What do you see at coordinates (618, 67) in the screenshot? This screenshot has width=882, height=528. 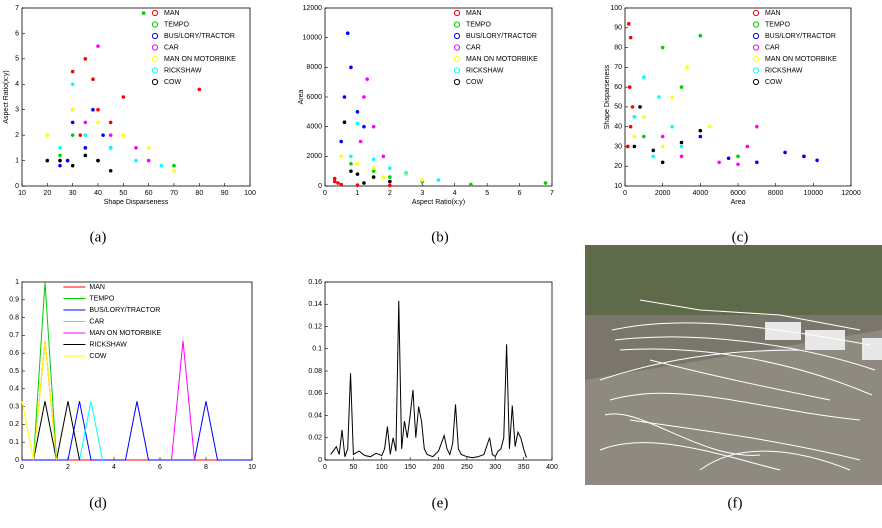 I see `y-tick-label: 70` at bounding box center [618, 67].